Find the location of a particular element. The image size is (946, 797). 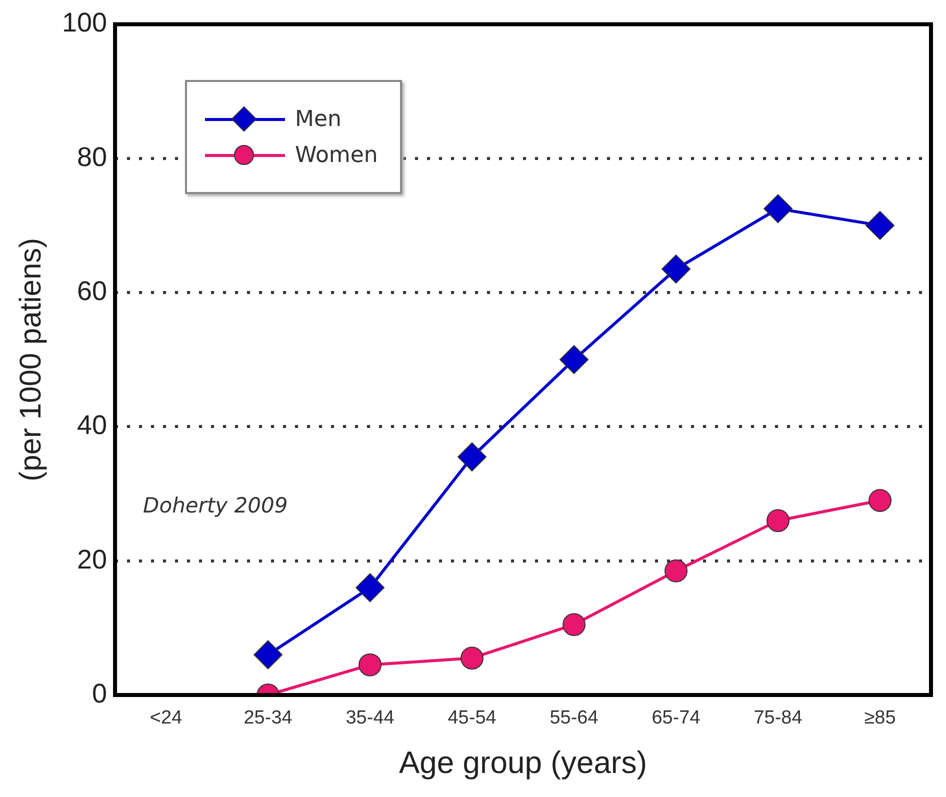

x-tick-label: ≥85 is located at coordinates (880, 718).